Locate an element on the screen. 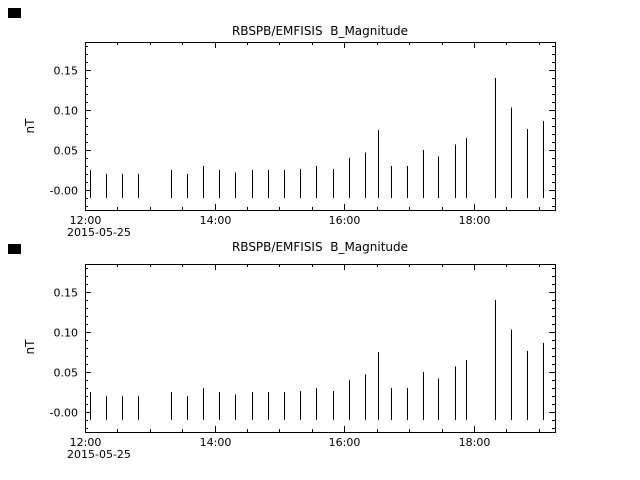 The width and height of the screenshot is (640, 480). panel2-x-tick-label: 12:00 is located at coordinates (86, 442).